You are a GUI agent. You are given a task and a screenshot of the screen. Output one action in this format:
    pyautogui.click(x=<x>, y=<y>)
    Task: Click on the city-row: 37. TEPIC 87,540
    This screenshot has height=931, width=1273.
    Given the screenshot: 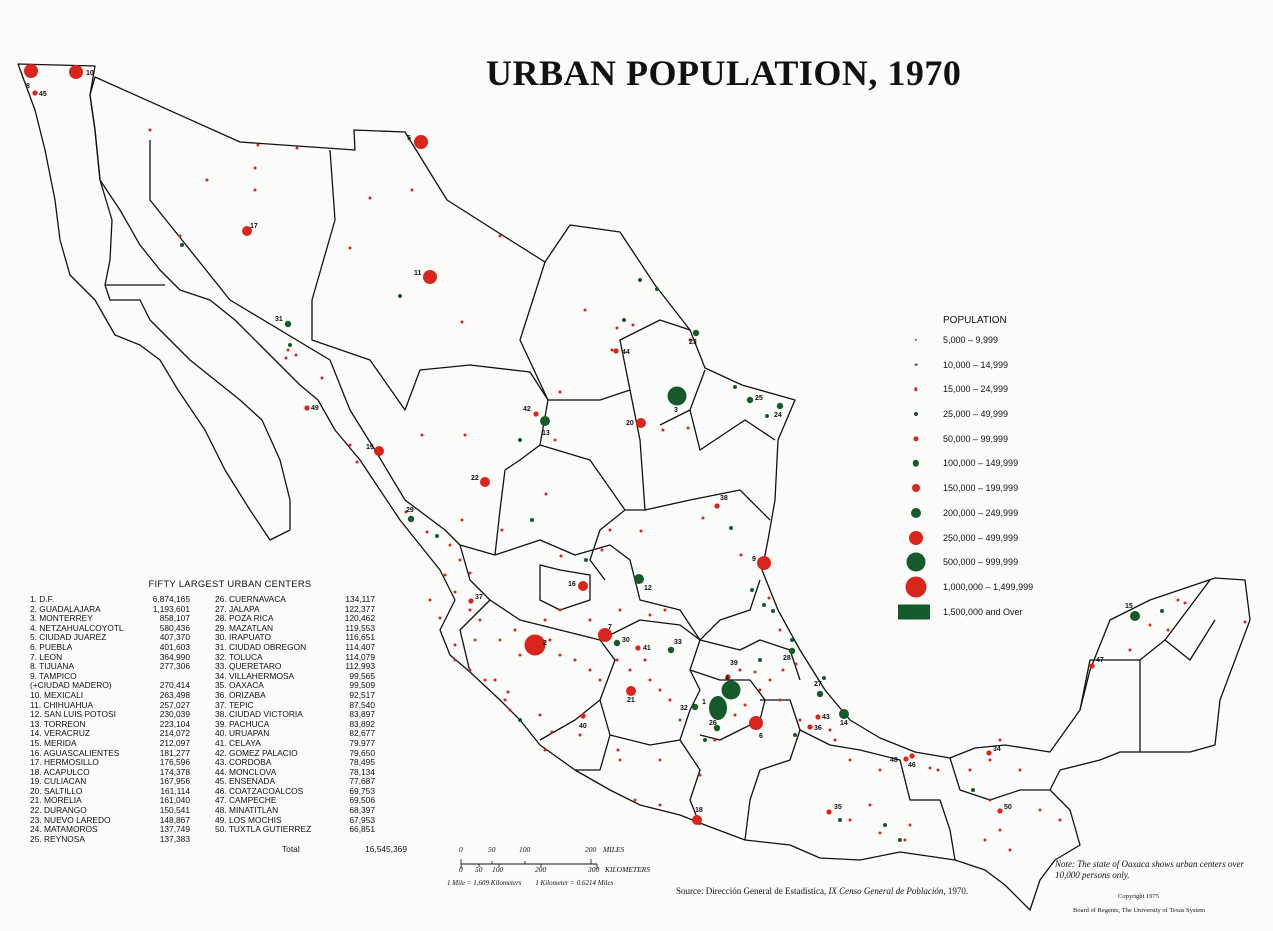 What is the action you would take?
    pyautogui.click(x=307, y=705)
    